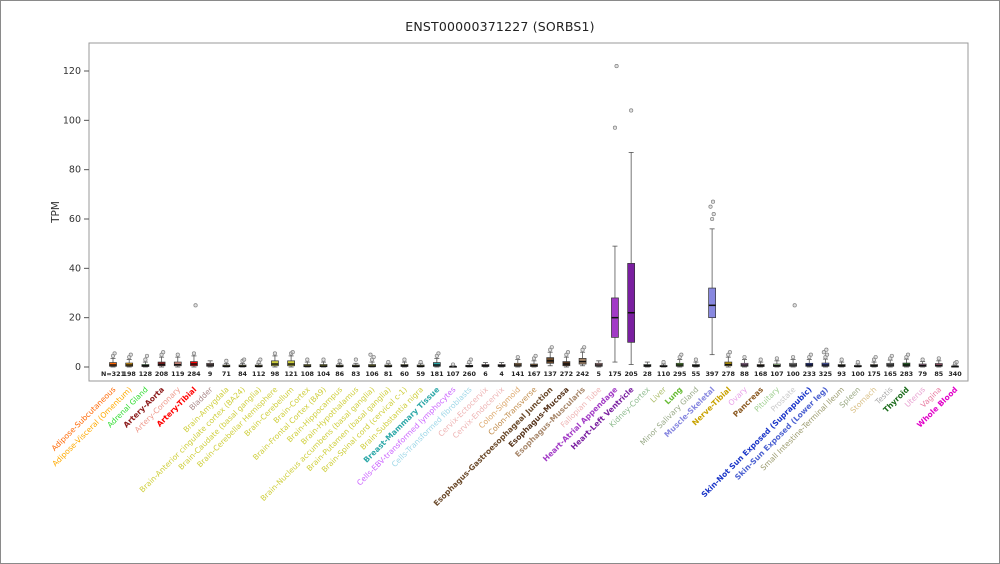  Describe the element at coordinates (75, 318) in the screenshot. I see `y-tick-label: 20` at that location.